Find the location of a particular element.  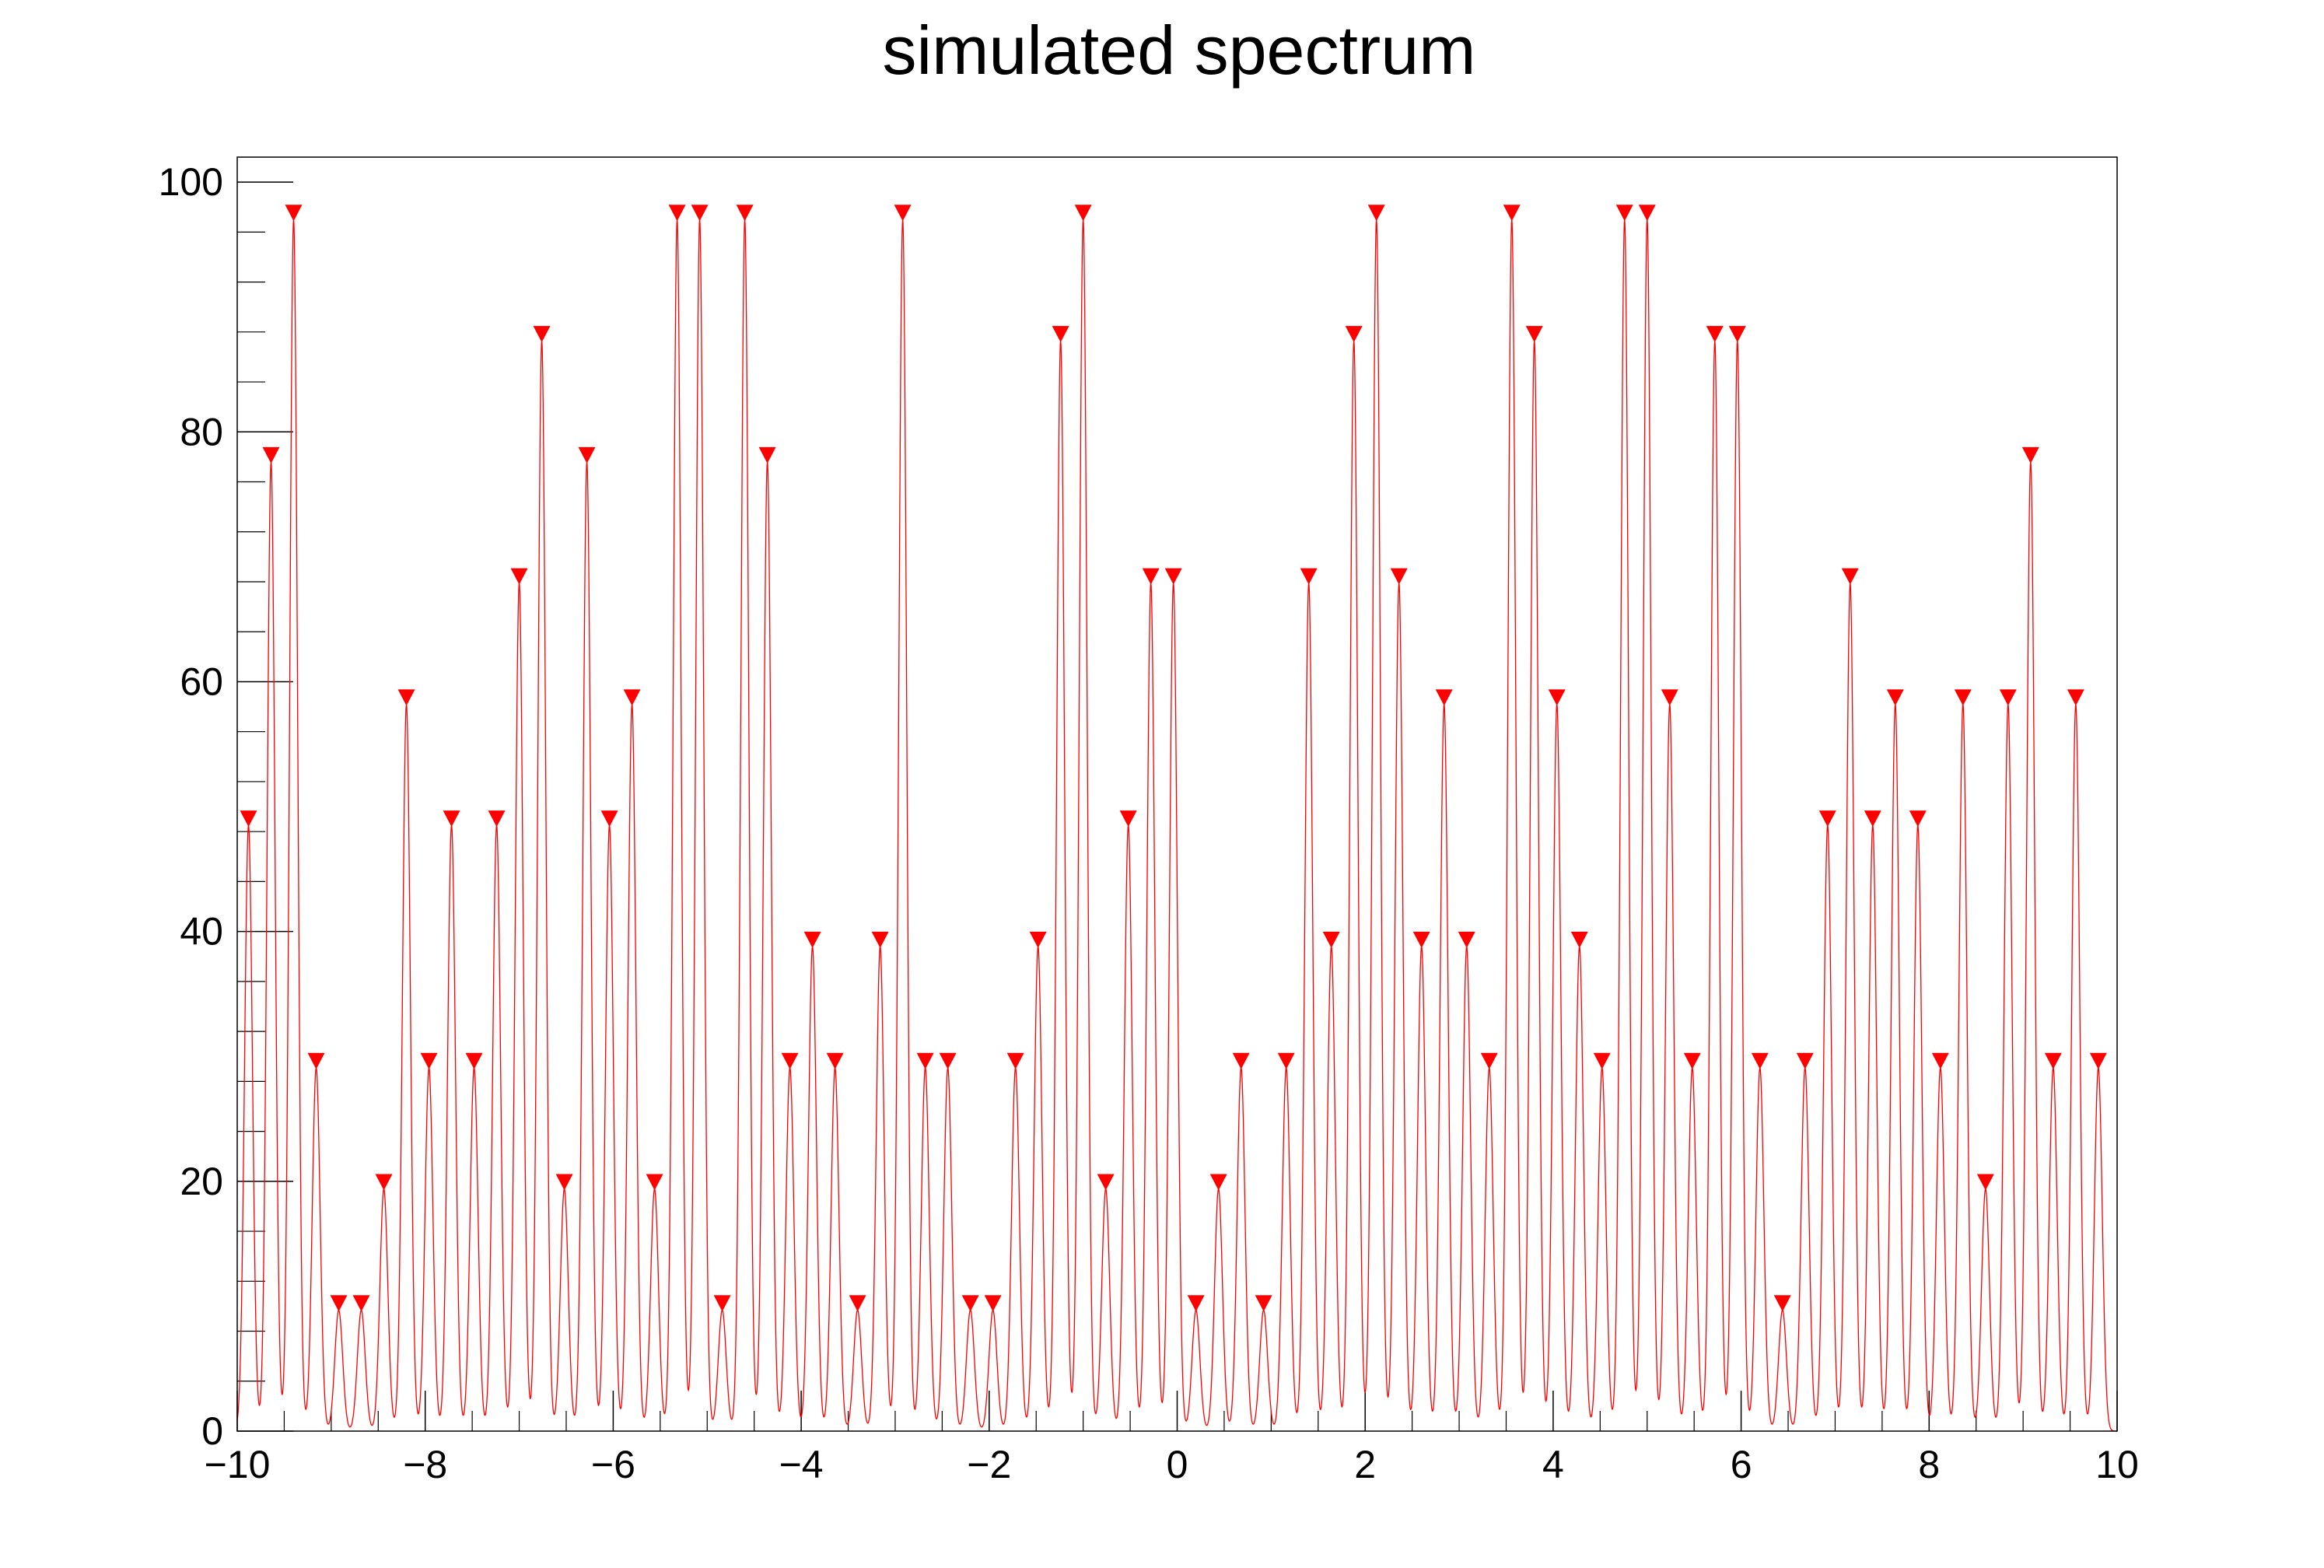

y-axis: 0 20 40 60 80 100 is located at coordinates (226, 807).